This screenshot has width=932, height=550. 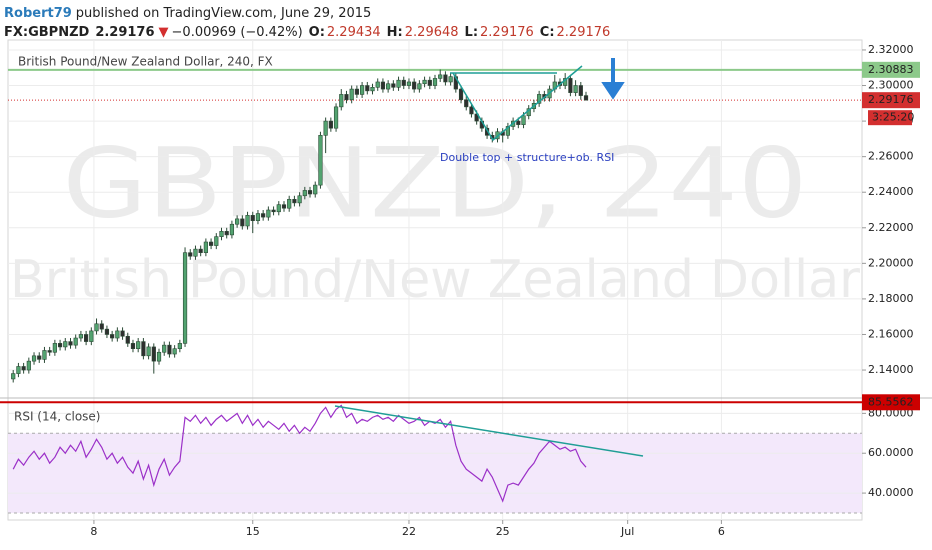 What do you see at coordinates (57, 417) in the screenshot?
I see `rsi-title: RSI (14, close)` at bounding box center [57, 417].